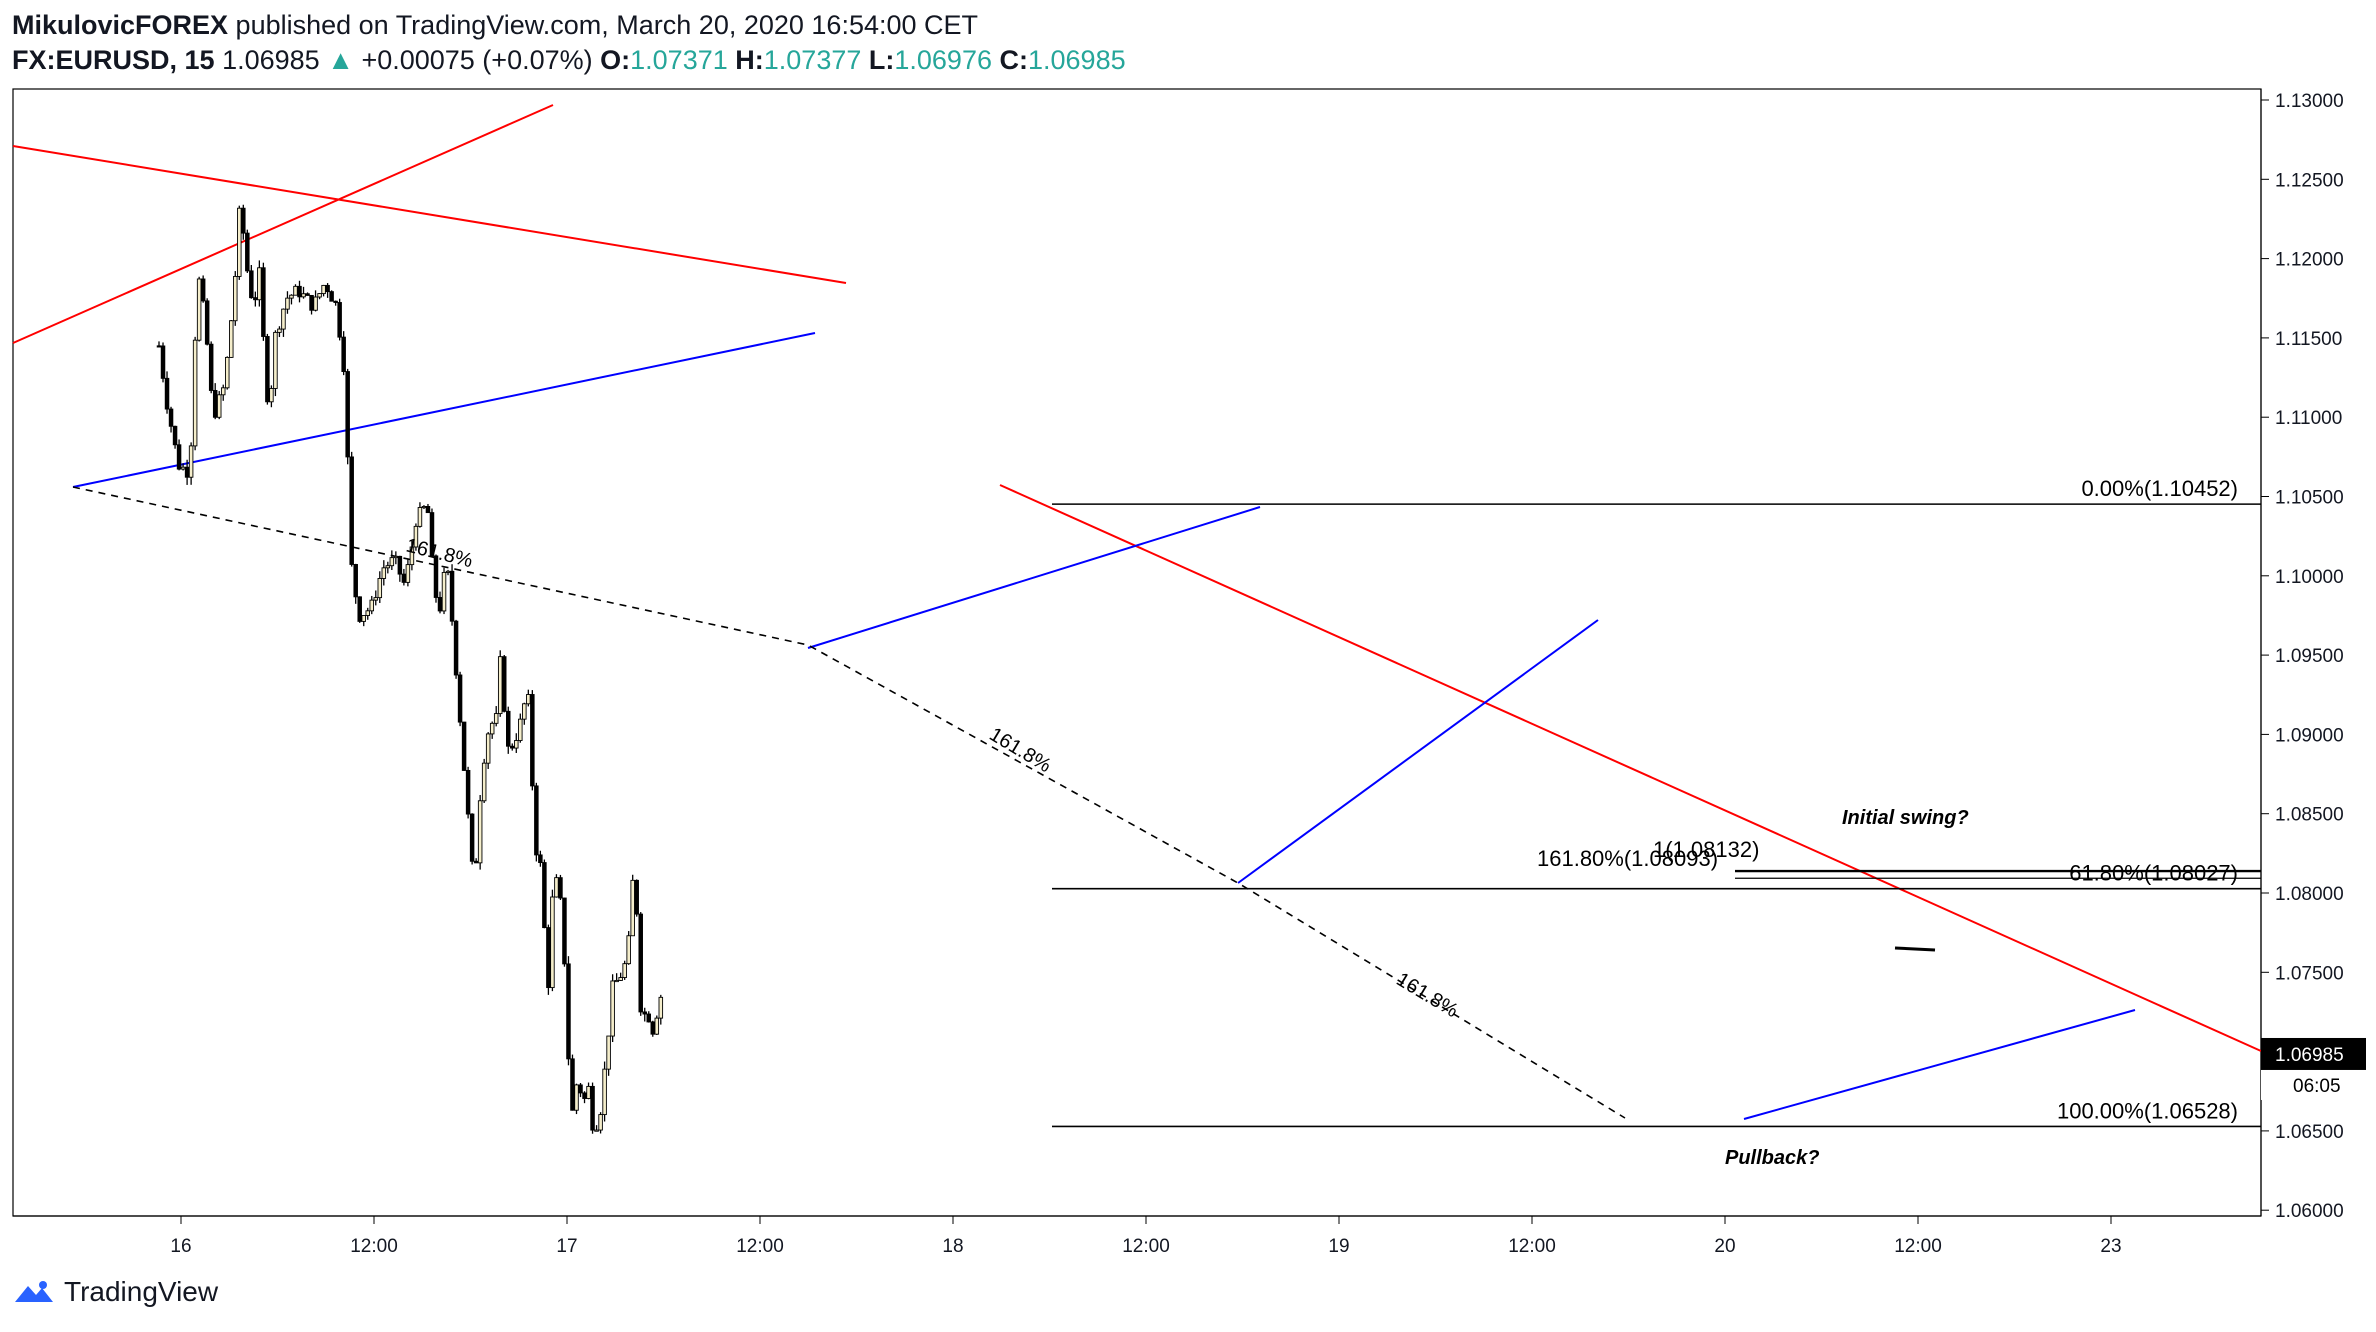 This screenshot has height=1332, width=2376. What do you see at coordinates (2309, 101) in the screenshot?
I see `y-tick-label: 1.13000` at bounding box center [2309, 101].